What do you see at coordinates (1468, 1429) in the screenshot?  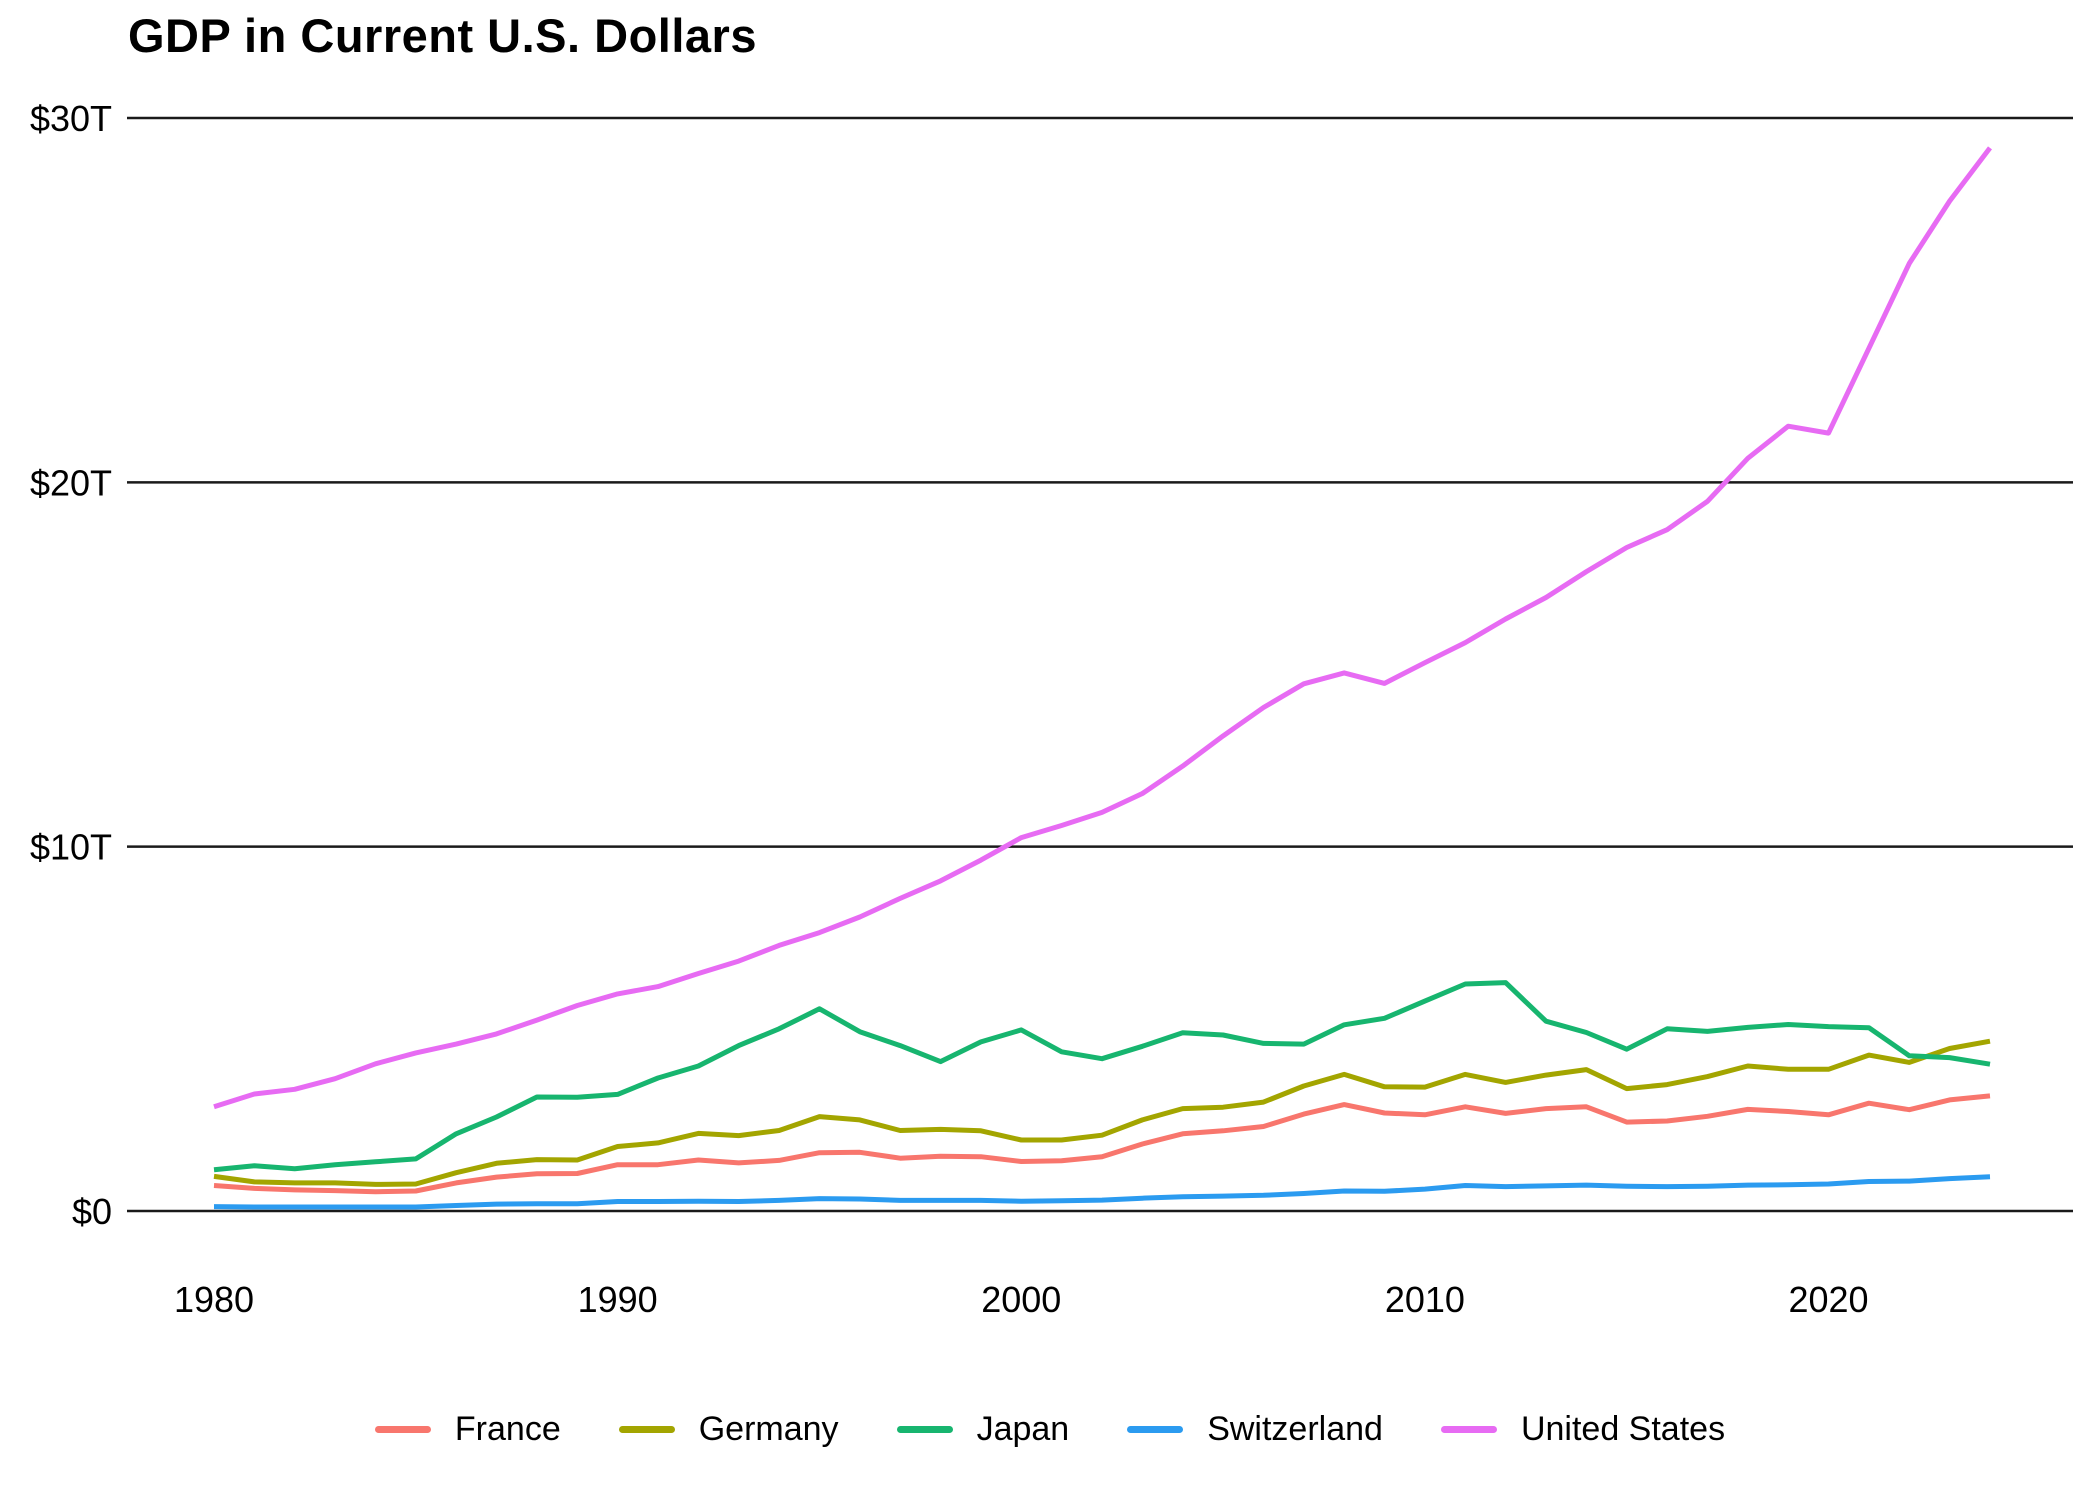 I see `legend-swatch-icon-united-states` at bounding box center [1468, 1429].